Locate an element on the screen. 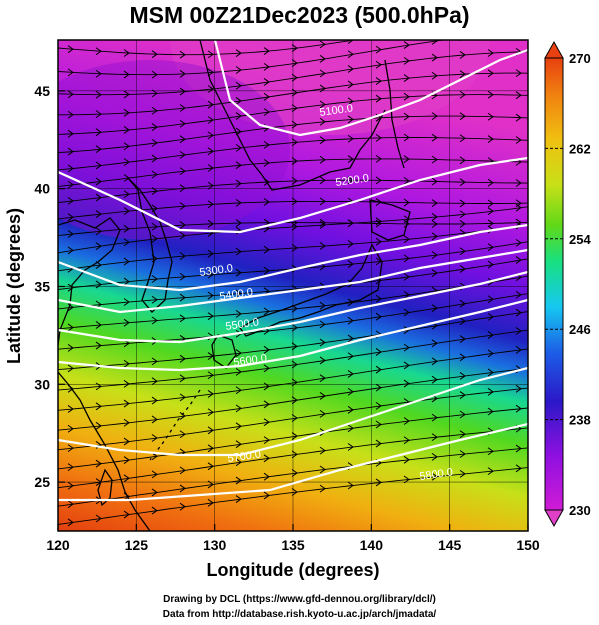  x-tick-label: 145 is located at coordinates (450, 545).